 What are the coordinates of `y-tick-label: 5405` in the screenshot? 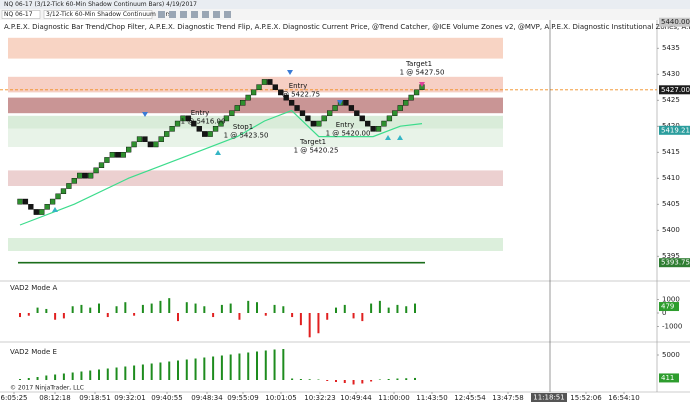 It's located at (671, 204).